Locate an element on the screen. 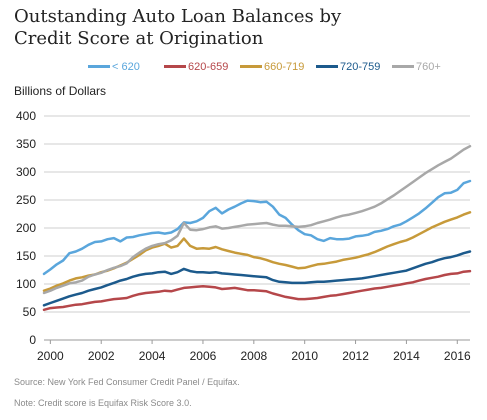 The height and width of the screenshot is (420, 487). y-axis-ticks: 0 50 100 150 200 250 300 350 400 is located at coordinates (26, 228).